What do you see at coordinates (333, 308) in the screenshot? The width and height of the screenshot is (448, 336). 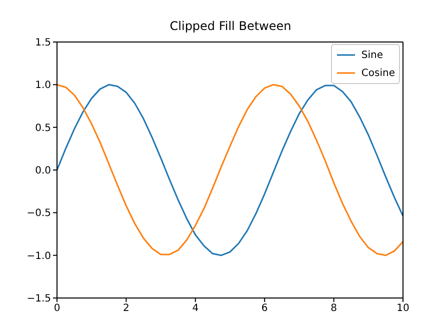 I see `x-tick-label: 8` at bounding box center [333, 308].